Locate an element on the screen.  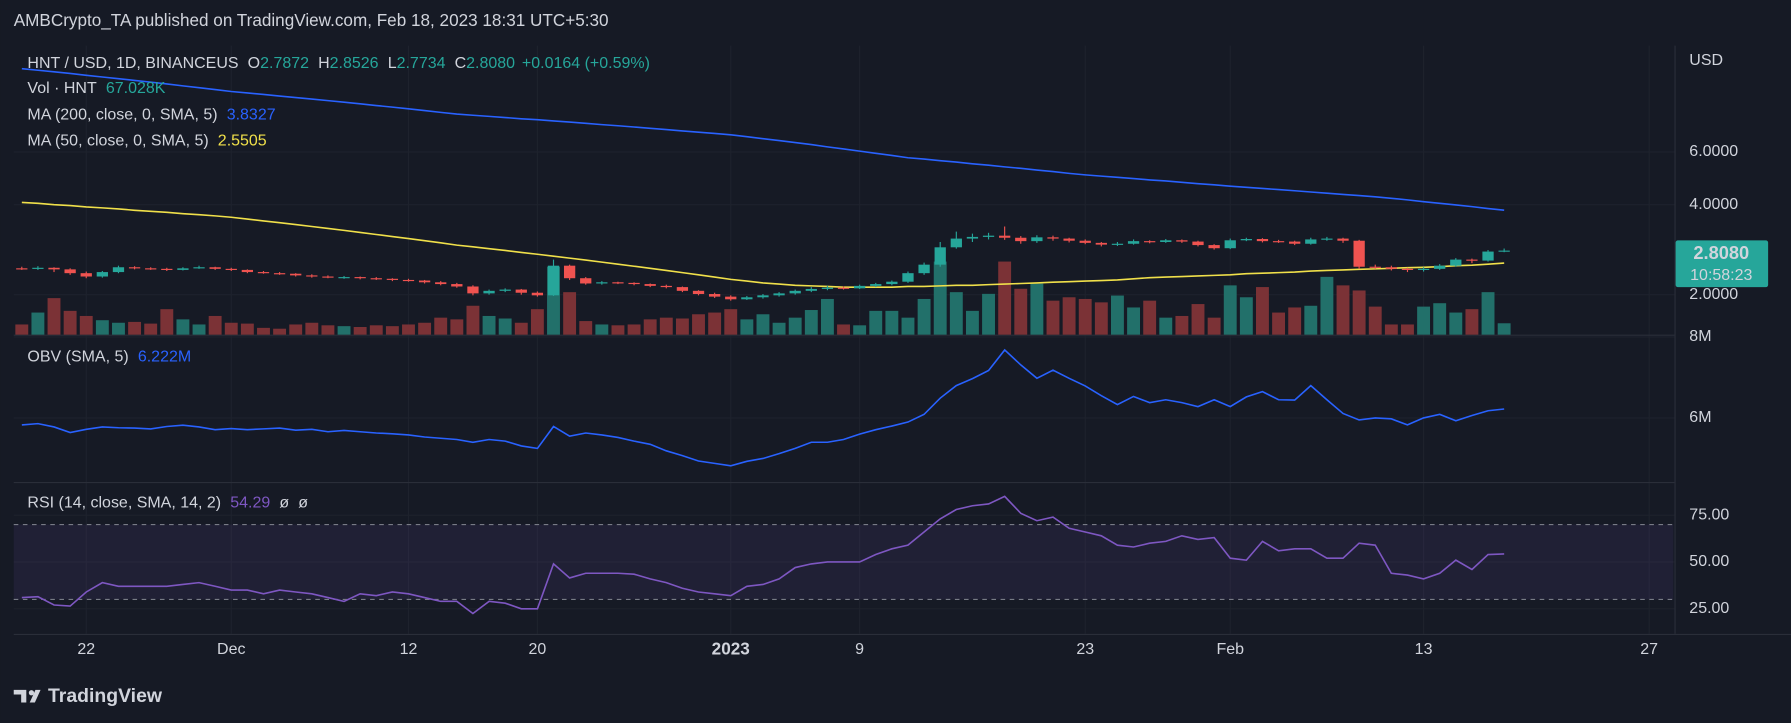
ohlc-value: 2.8080 is located at coordinates (490, 63).